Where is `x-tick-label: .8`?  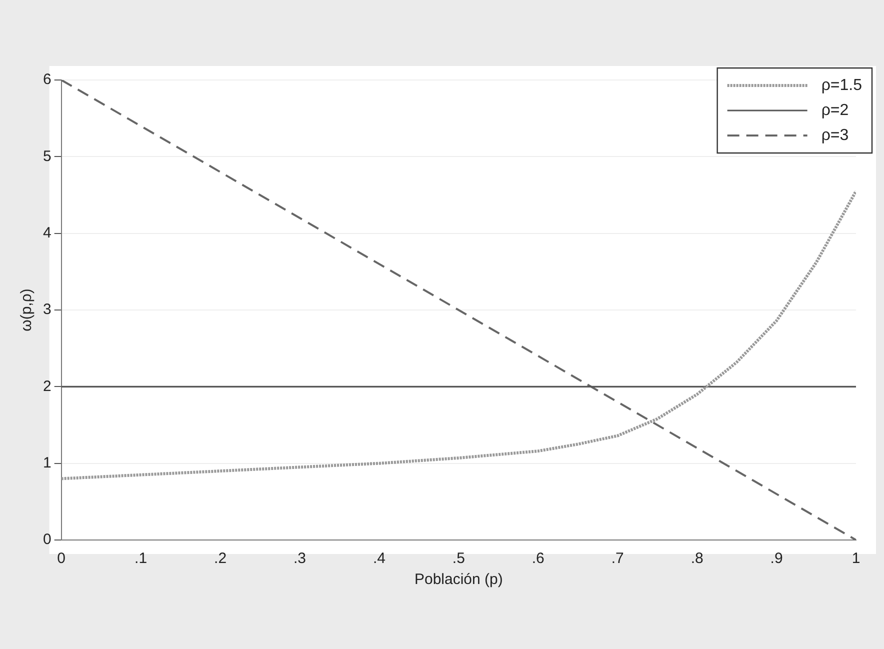
x-tick-label: .8 is located at coordinates (697, 559).